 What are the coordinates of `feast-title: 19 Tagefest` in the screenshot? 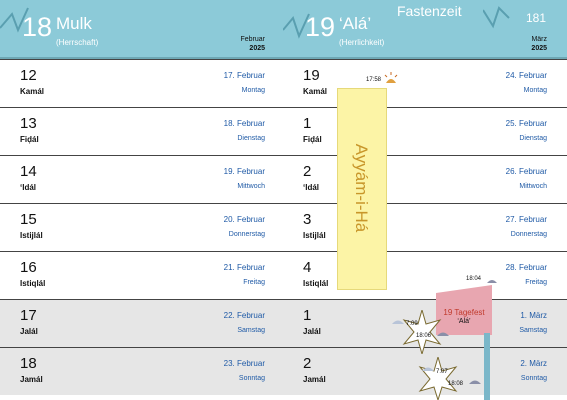 It's located at (464, 312).